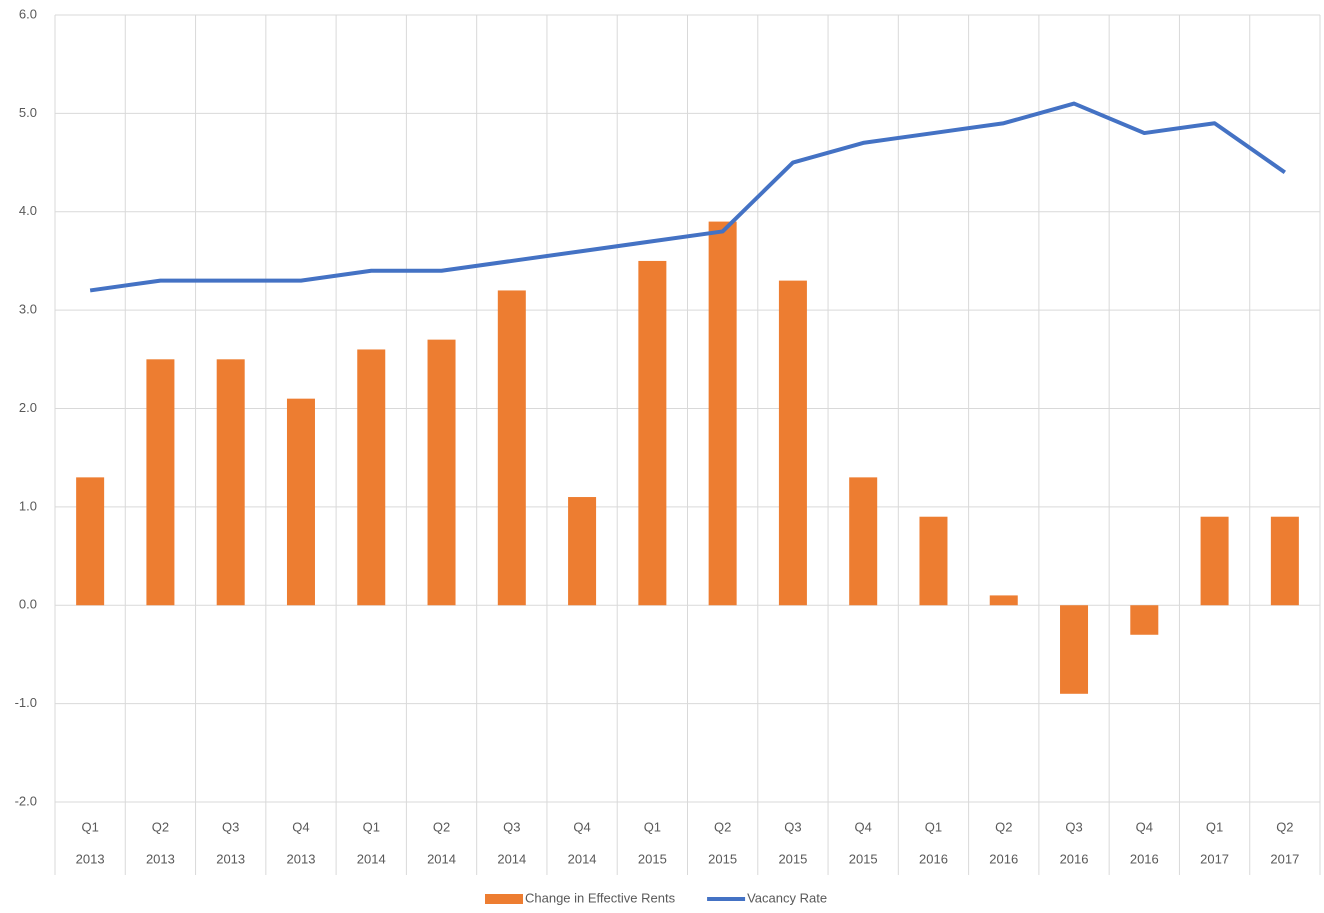  What do you see at coordinates (28, 505) in the screenshot?
I see `y-tick-label: 1.0` at bounding box center [28, 505].